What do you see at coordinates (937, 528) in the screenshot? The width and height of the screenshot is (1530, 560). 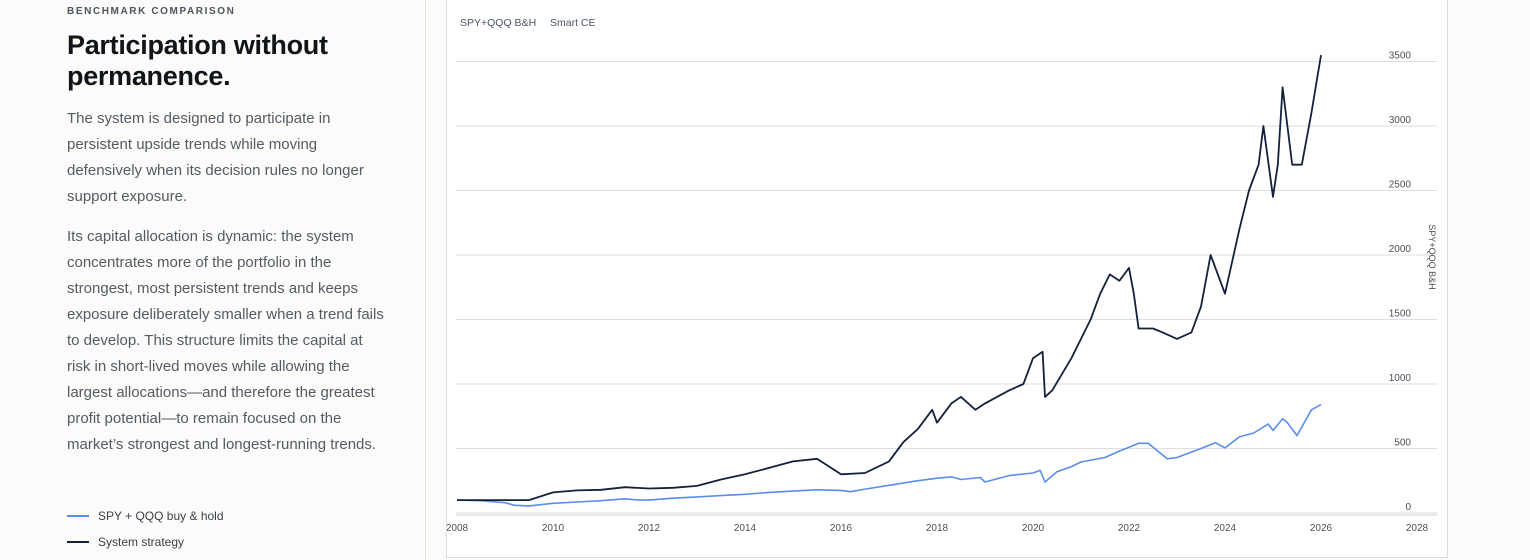 I see `x-tick-label: 2018` at bounding box center [937, 528].